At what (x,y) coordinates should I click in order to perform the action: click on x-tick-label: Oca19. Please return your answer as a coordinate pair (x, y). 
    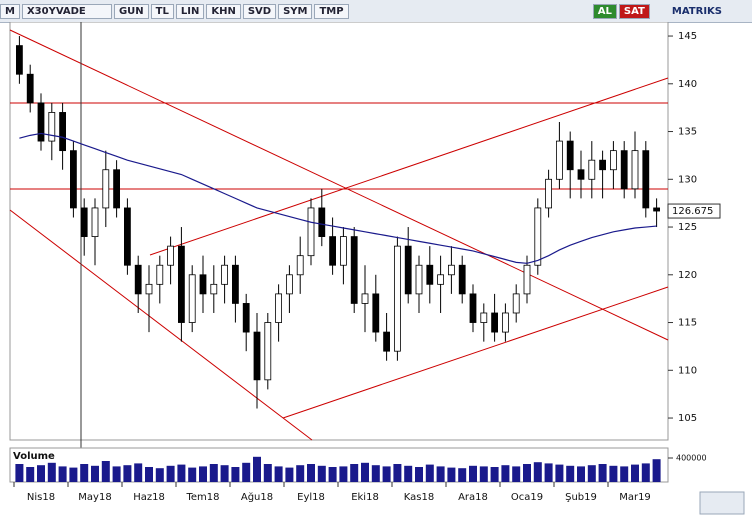
    Looking at the image, I should click on (527, 497).